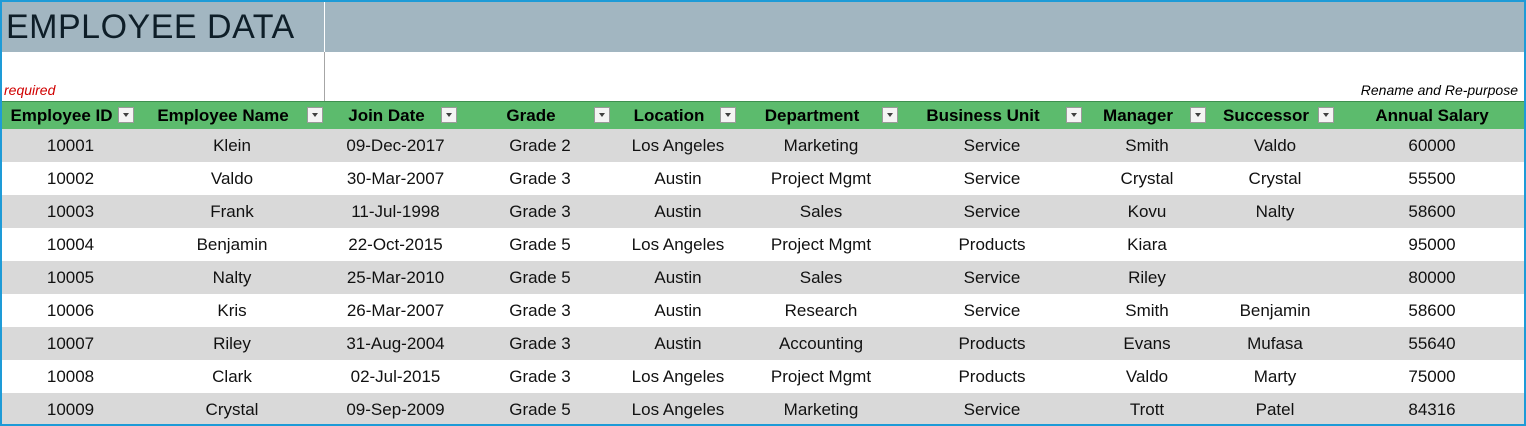 Image resolution: width=1526 pixels, height=426 pixels. I want to click on cell-manager: Riley, so click(1147, 277).